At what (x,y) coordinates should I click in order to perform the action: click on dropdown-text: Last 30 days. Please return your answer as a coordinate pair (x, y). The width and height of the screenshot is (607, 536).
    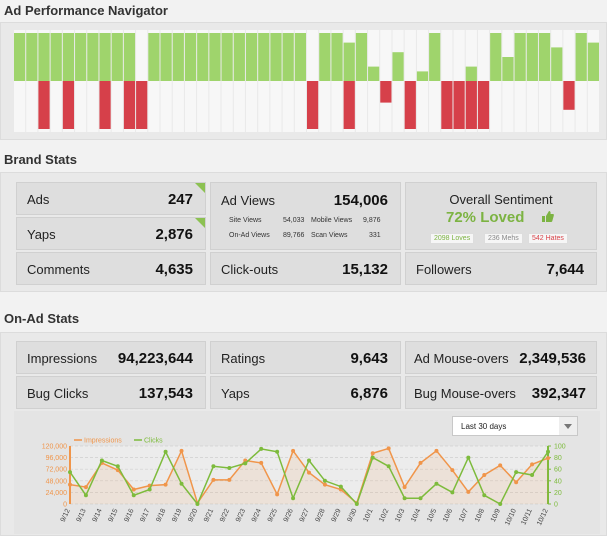
    Looking at the image, I should click on (484, 426).